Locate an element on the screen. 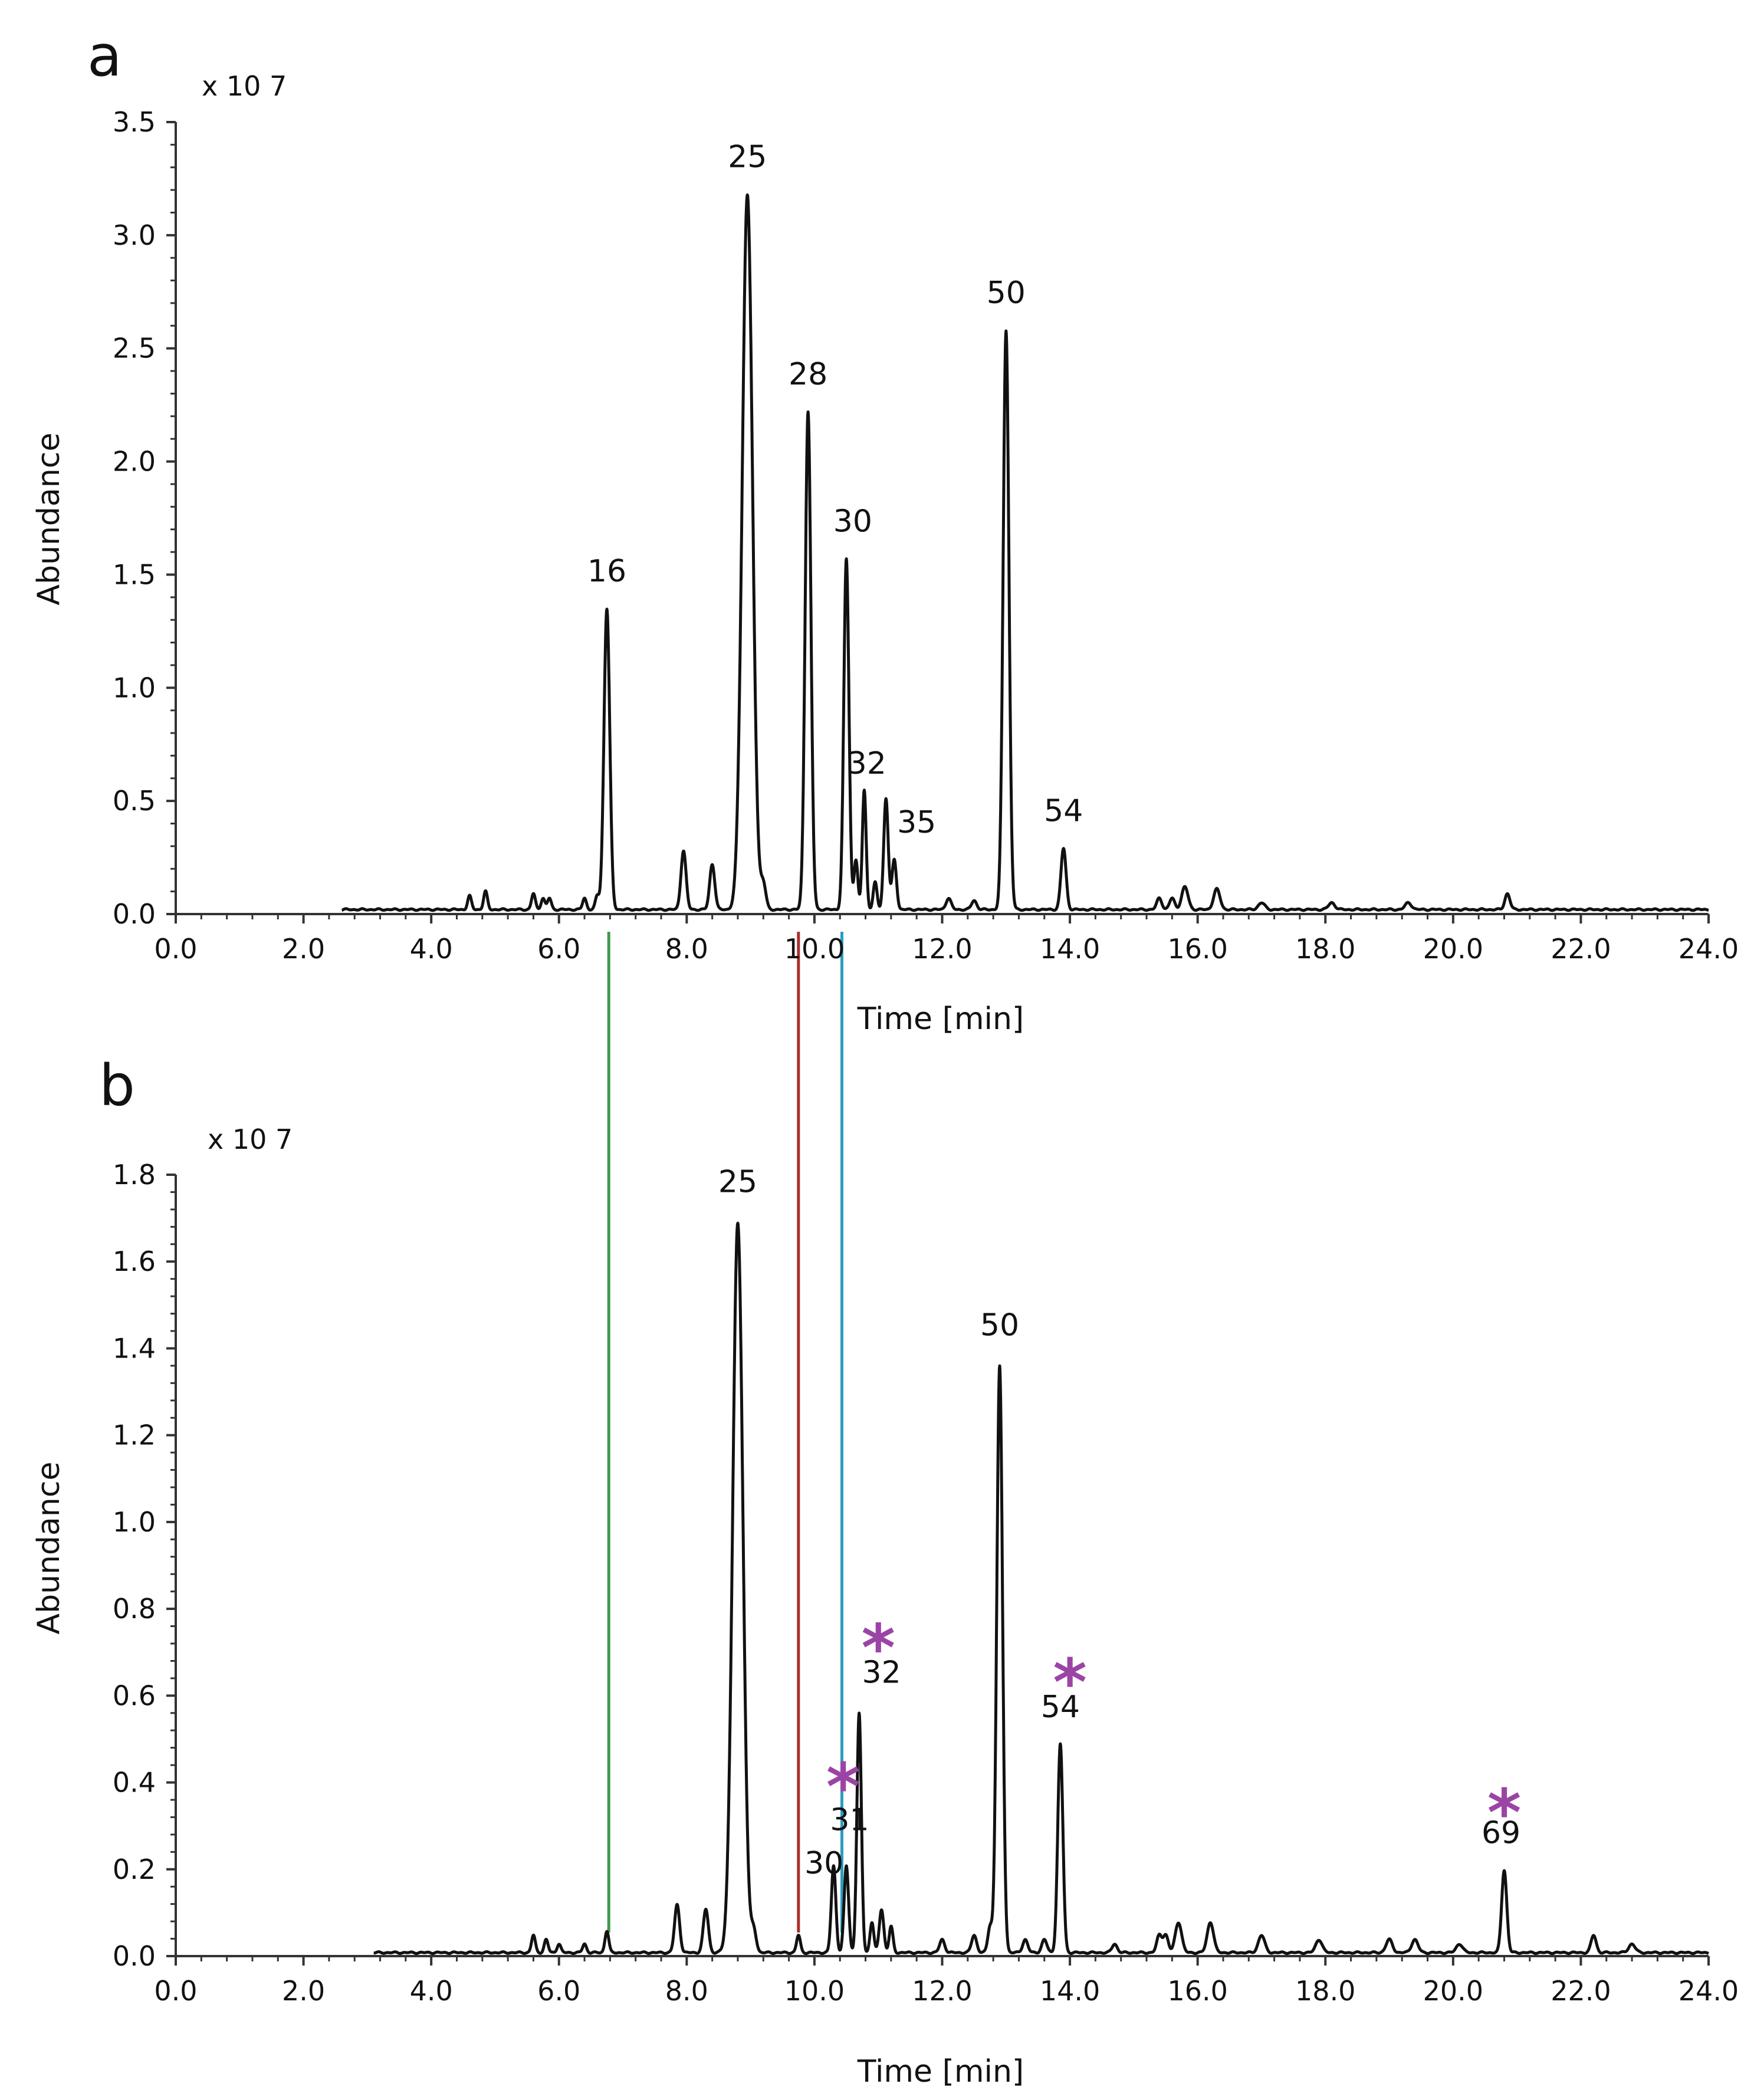 This screenshot has width=1754, height=2100. panel-a-y-axis-title: Abundance is located at coordinates (49, 519).